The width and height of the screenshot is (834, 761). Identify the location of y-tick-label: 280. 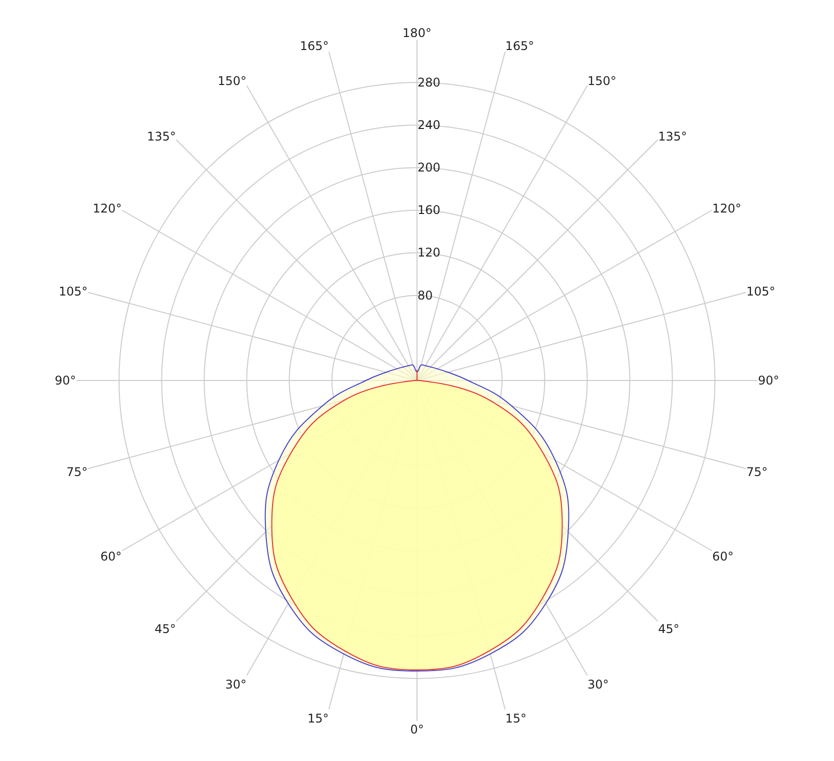
(429, 82).